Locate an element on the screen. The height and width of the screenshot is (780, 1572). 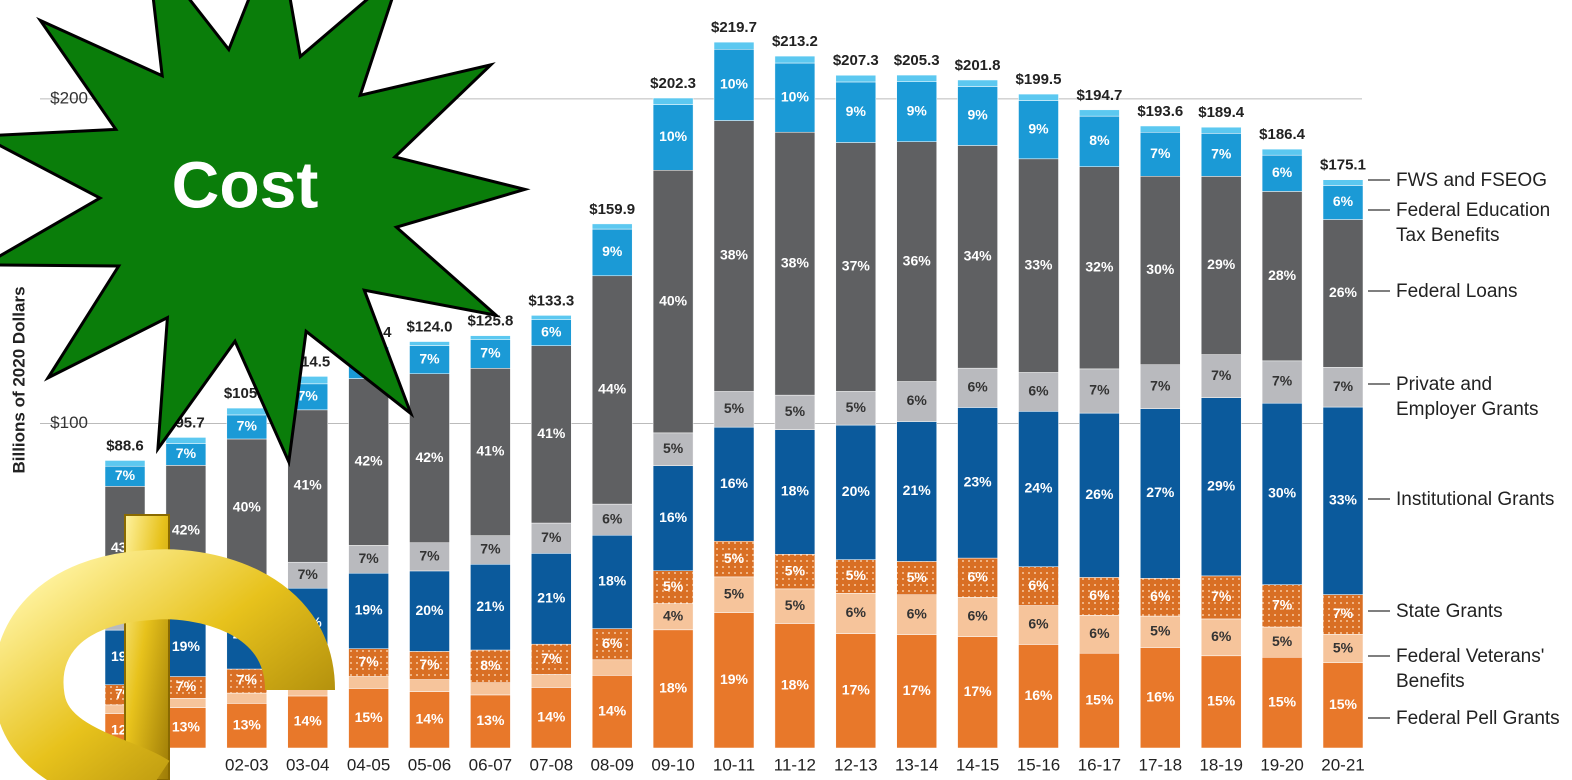
segment-label: 18% is located at coordinates (795, 684).